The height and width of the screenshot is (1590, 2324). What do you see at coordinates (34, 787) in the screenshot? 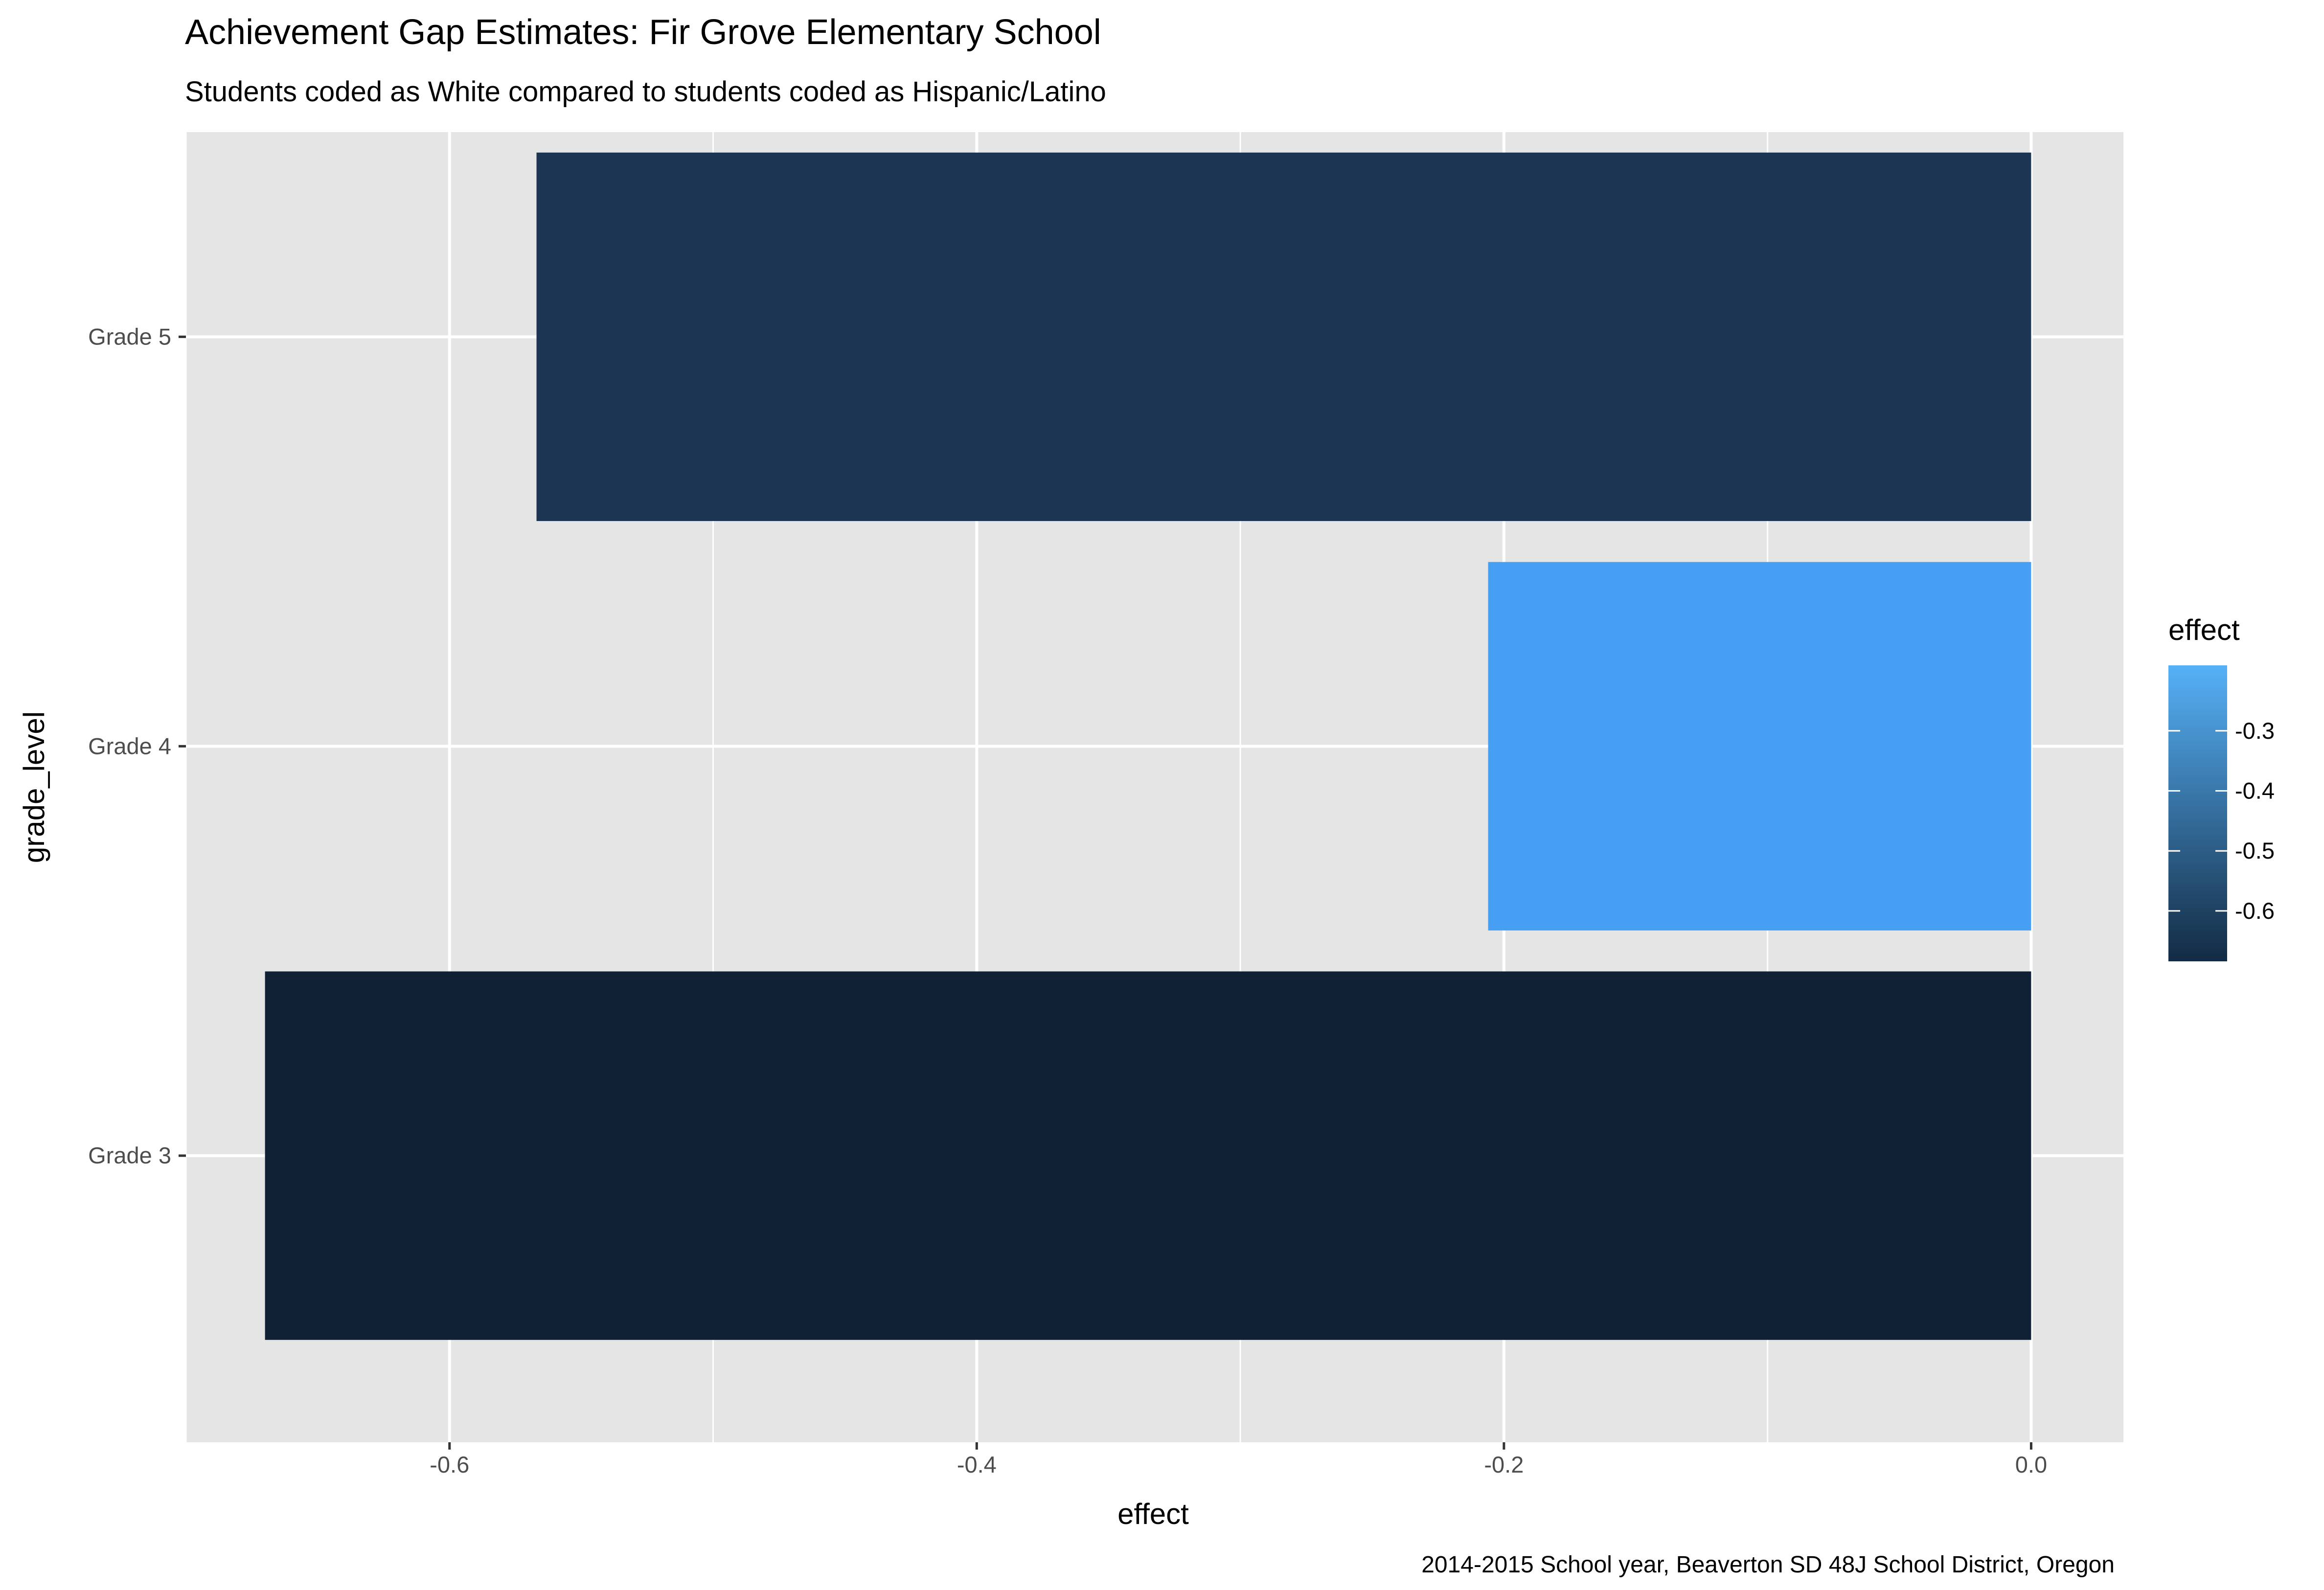
I see `y-axis-title: grade_level` at bounding box center [34, 787].